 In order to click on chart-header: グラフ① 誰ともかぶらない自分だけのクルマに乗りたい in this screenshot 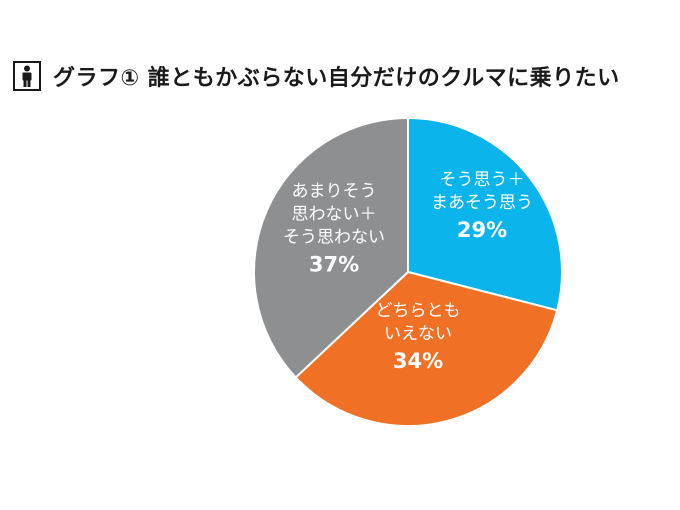, I will do `click(316, 76)`.